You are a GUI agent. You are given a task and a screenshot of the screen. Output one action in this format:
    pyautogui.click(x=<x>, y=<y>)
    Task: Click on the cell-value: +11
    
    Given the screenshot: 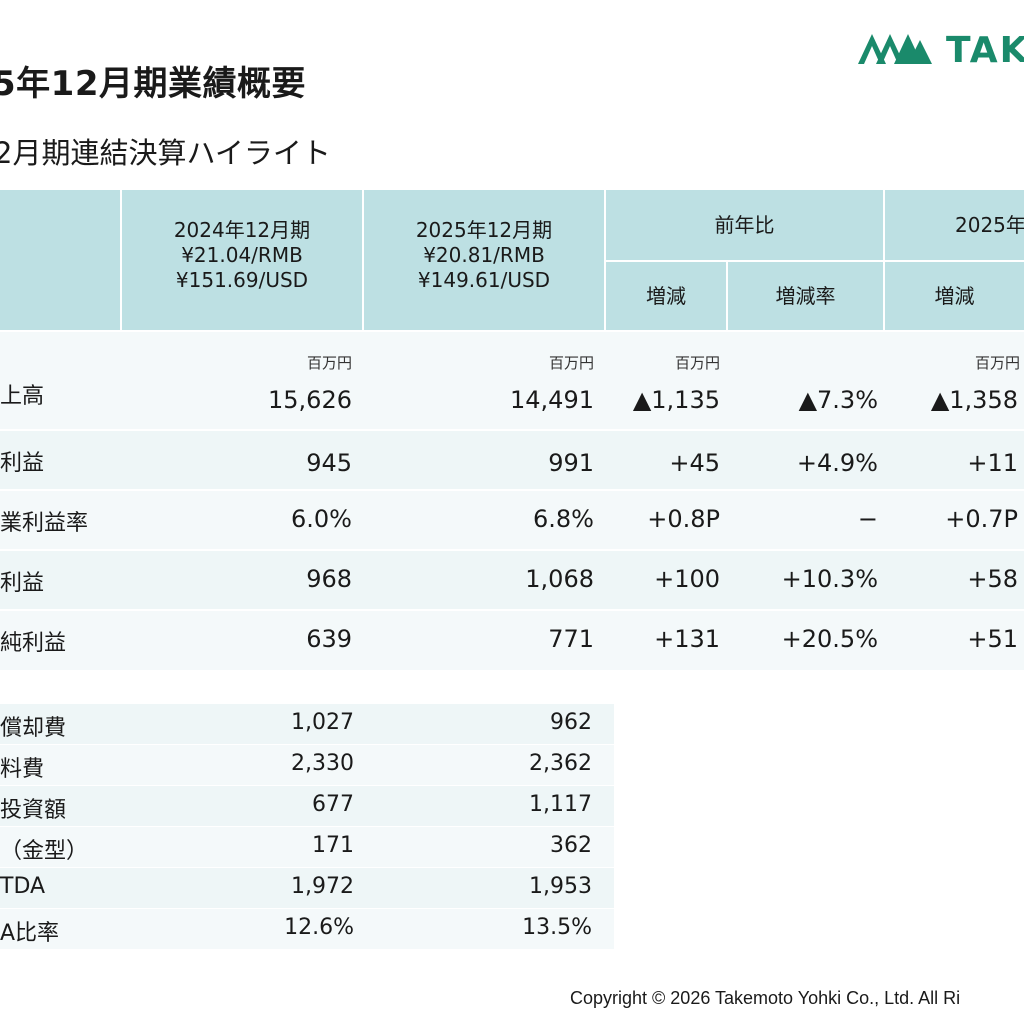 What is the action you would take?
    pyautogui.click(x=992, y=463)
    